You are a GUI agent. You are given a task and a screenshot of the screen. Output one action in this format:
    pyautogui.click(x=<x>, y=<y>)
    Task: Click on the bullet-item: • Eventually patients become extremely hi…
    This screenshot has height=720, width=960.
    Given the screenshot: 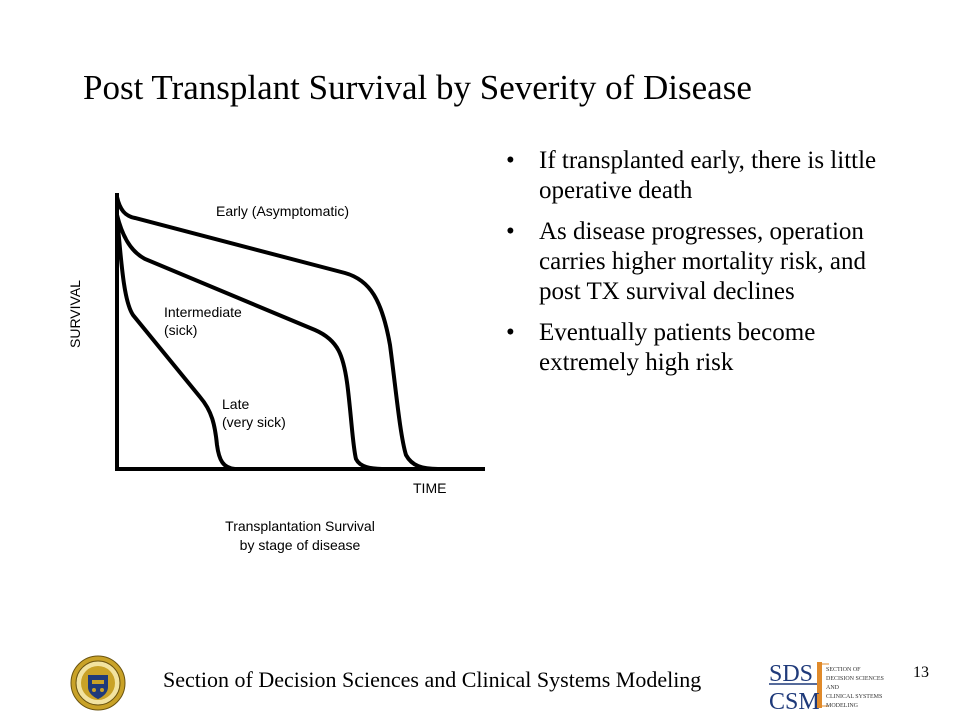 What is the action you would take?
    pyautogui.click(x=706, y=348)
    